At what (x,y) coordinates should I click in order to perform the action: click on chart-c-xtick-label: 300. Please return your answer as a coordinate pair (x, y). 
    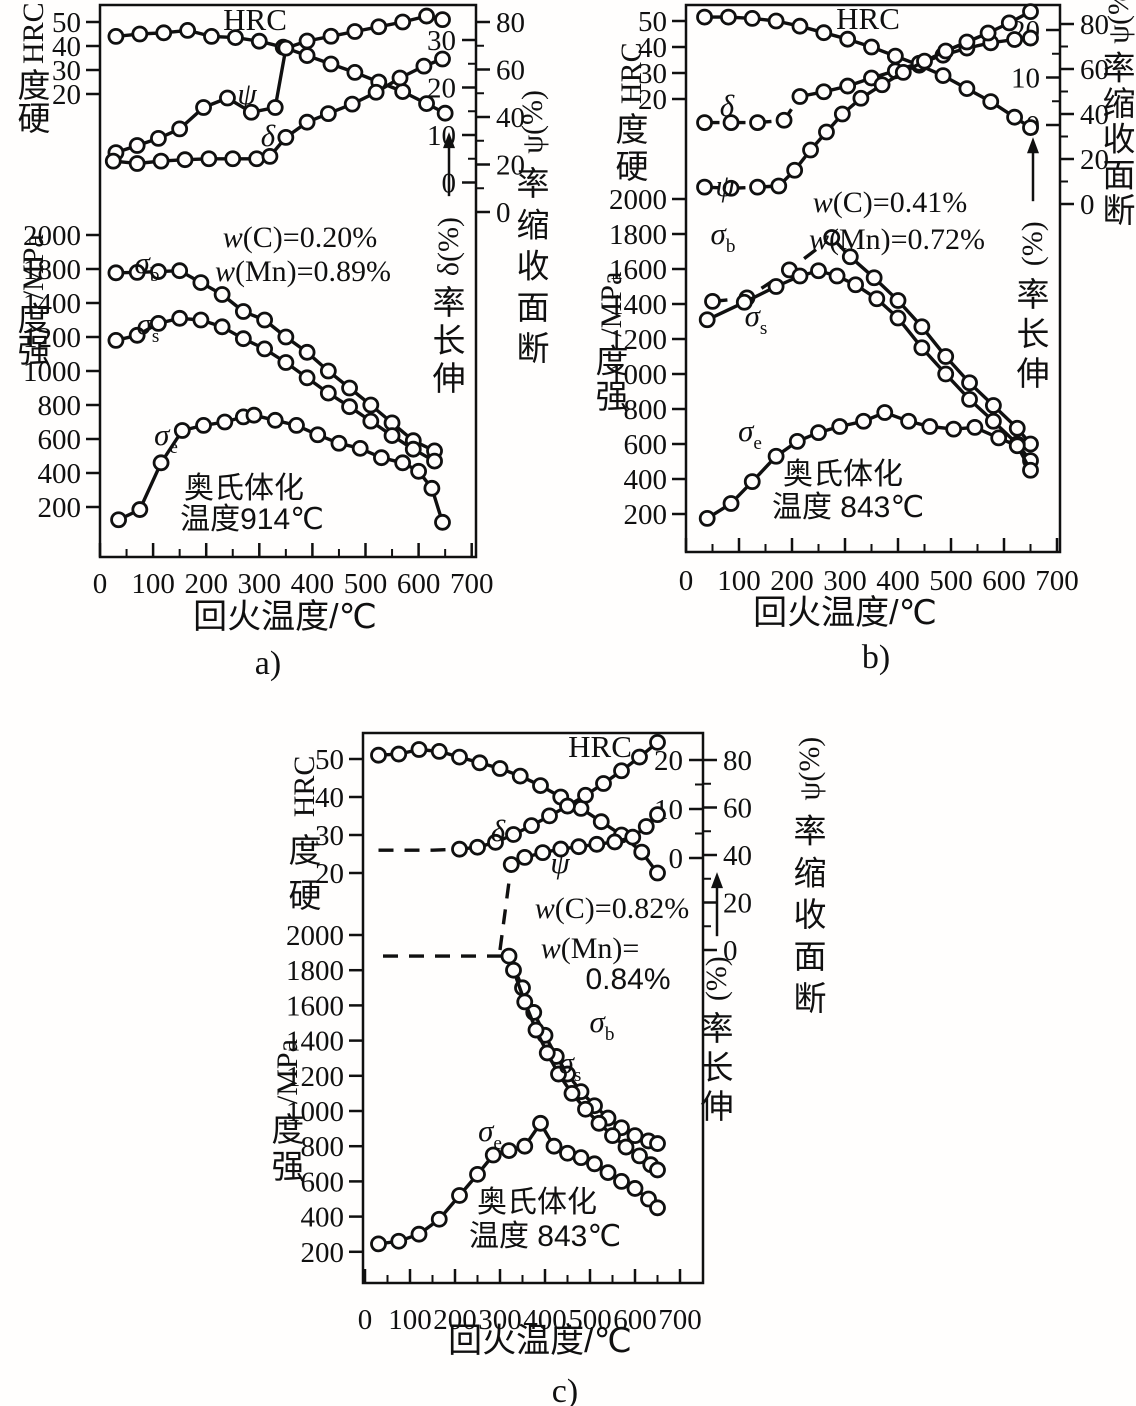
    Looking at the image, I should click on (500, 1320).